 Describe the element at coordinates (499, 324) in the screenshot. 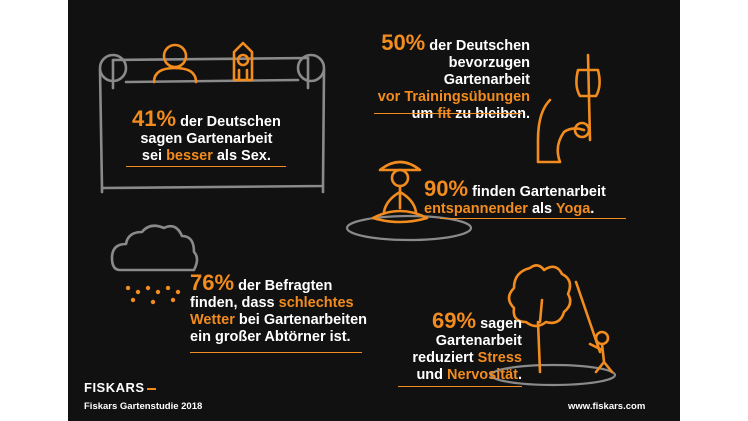

I see `stat-69-line1: sagen` at that location.